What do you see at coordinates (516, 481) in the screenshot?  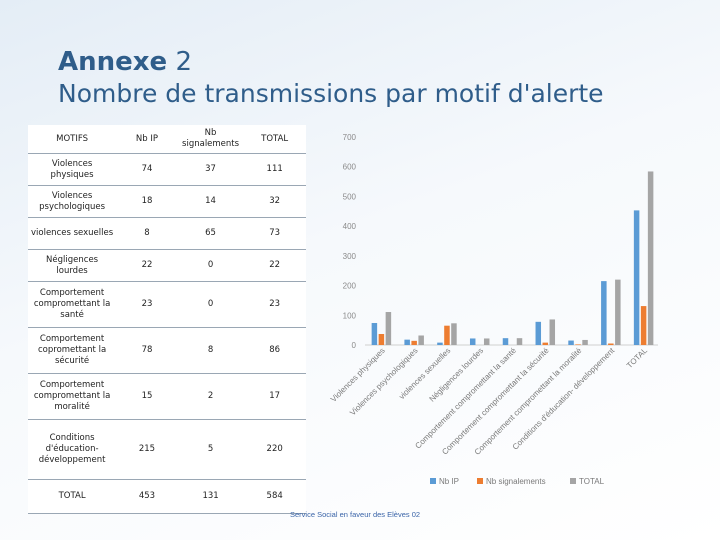 I see `legend-label: Nb signalements` at bounding box center [516, 481].